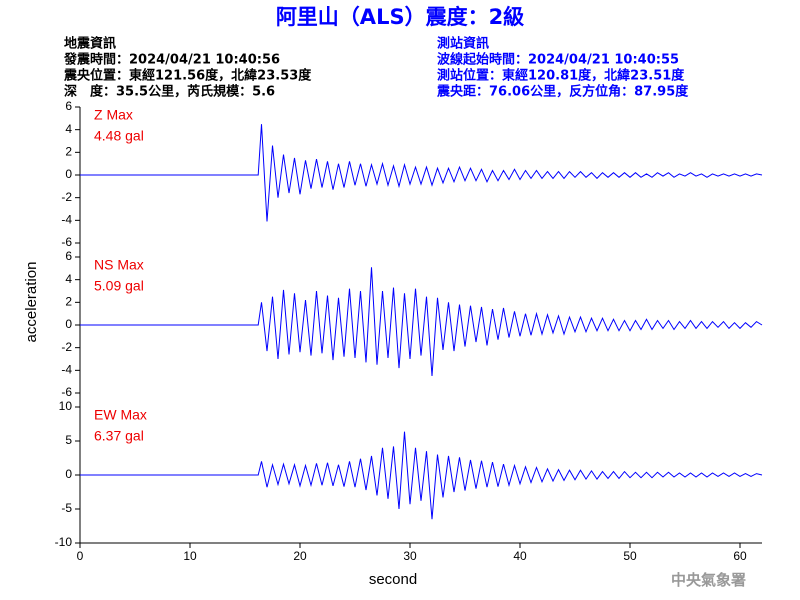 The width and height of the screenshot is (800, 600). I want to click on y-axis-label: acceleration, so click(31, 302).